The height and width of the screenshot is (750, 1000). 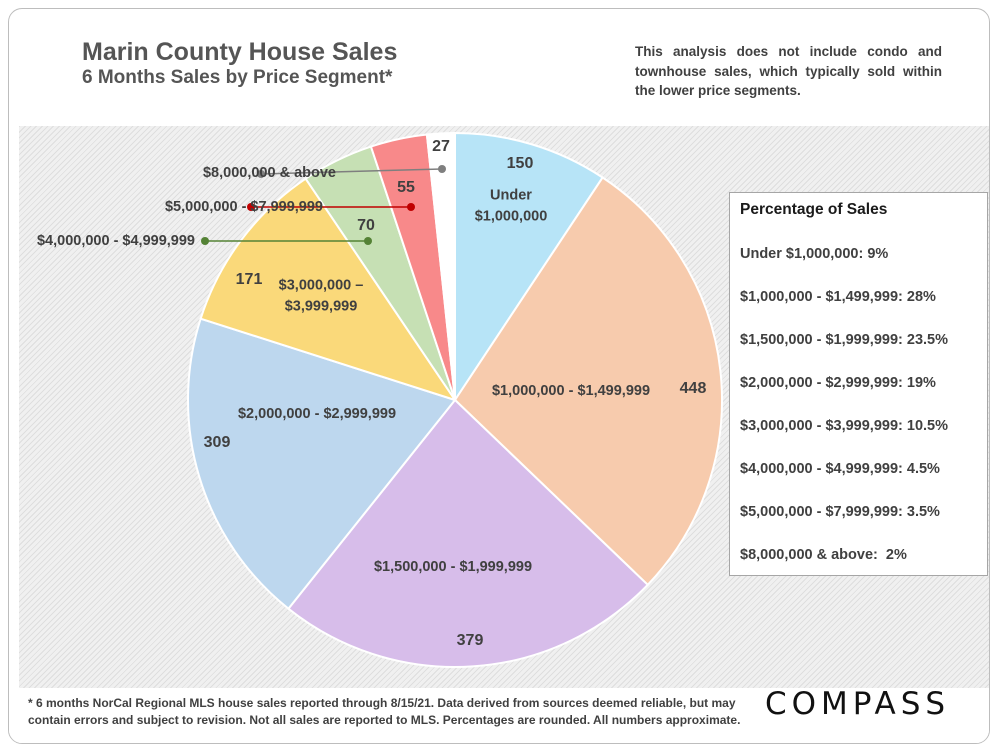 What do you see at coordinates (814, 209) in the screenshot?
I see `legend-title: Percentage of Sales` at bounding box center [814, 209].